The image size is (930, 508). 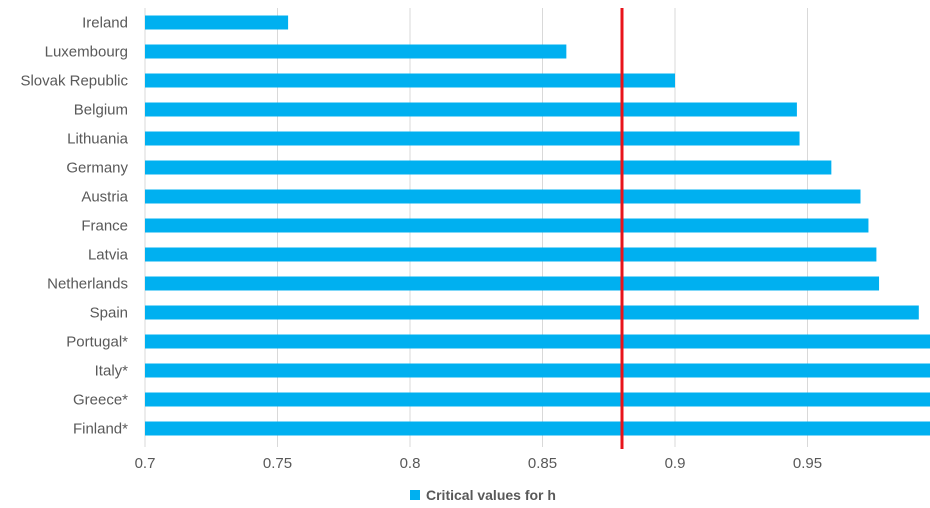 What do you see at coordinates (105, 23) in the screenshot?
I see `category-label: Ireland` at bounding box center [105, 23].